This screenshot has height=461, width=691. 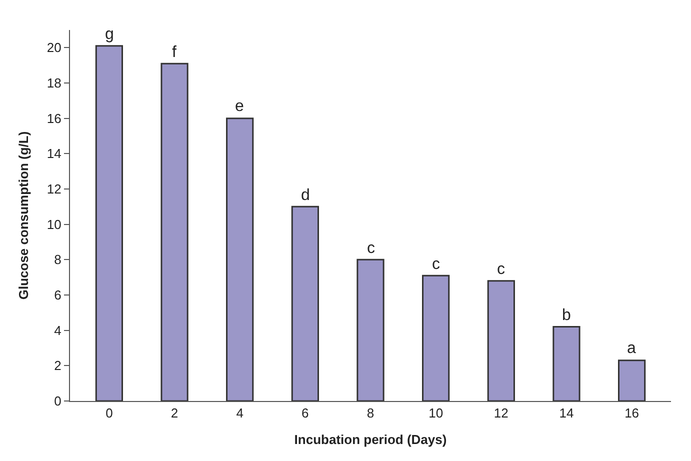 What do you see at coordinates (54, 154) in the screenshot?
I see `y-tick-label: 14` at bounding box center [54, 154].